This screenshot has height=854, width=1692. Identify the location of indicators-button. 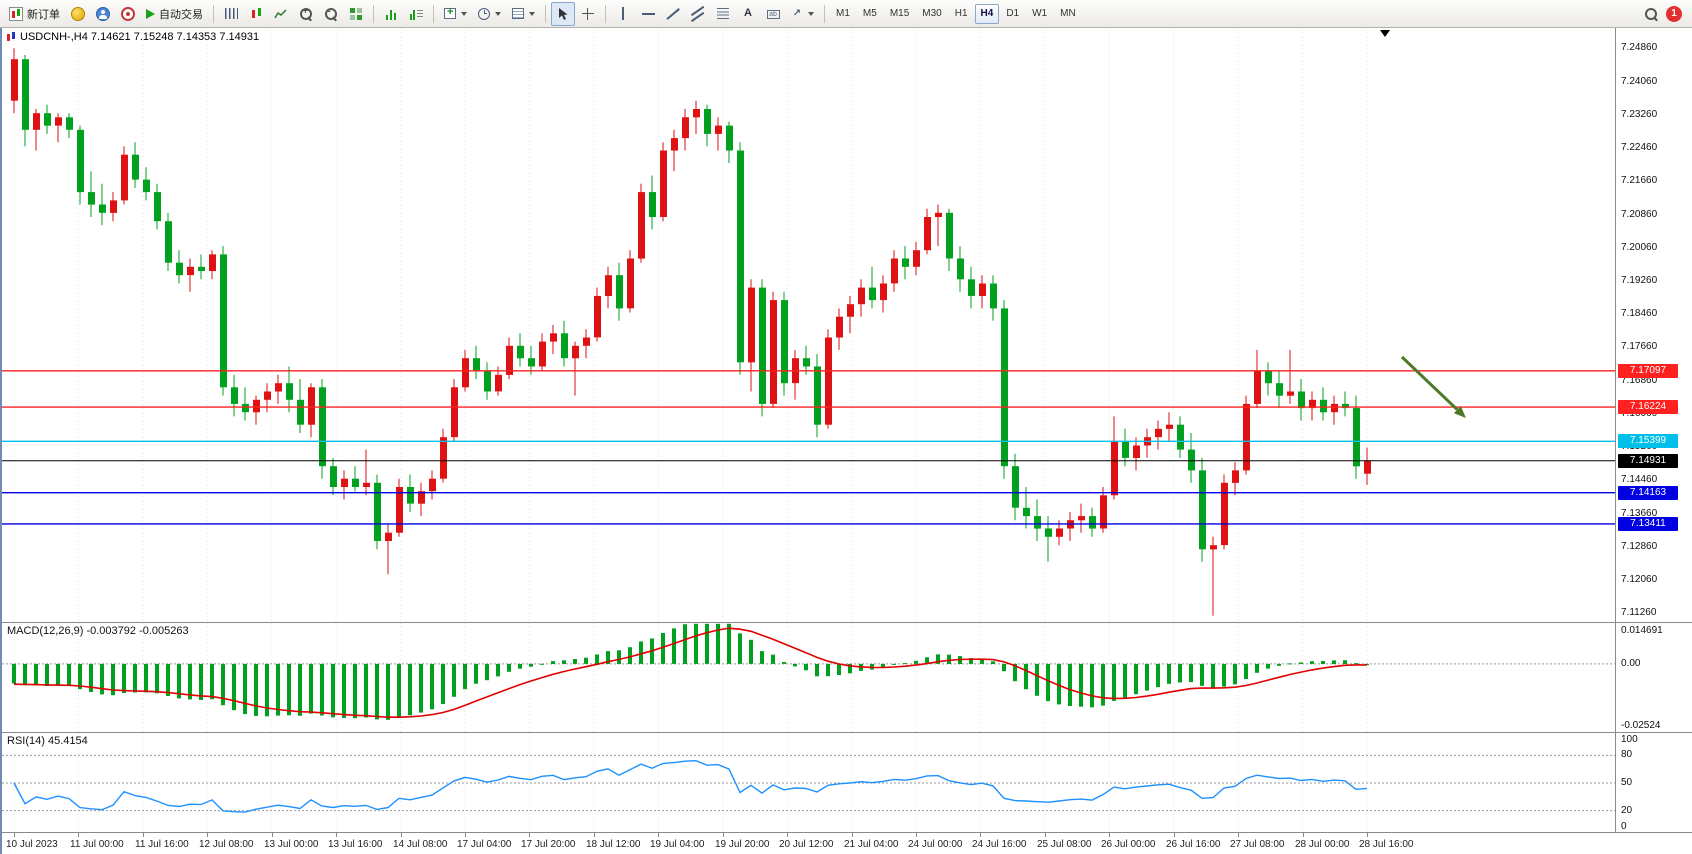
(391, 14).